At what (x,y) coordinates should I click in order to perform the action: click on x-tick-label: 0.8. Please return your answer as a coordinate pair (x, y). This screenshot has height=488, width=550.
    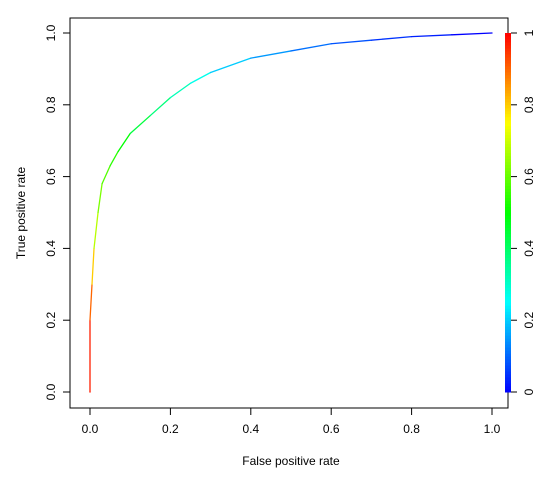
    Looking at the image, I should click on (411, 429).